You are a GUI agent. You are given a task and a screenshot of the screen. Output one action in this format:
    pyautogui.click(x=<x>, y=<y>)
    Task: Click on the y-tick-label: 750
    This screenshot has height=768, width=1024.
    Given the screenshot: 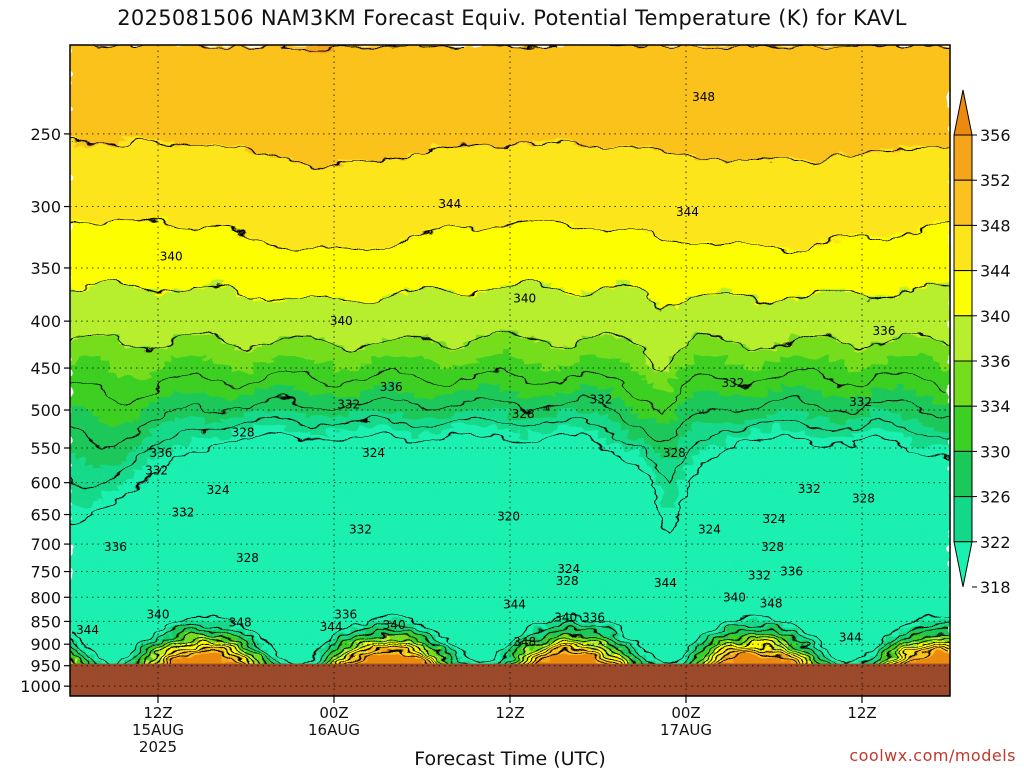 What is the action you would take?
    pyautogui.click(x=45, y=572)
    